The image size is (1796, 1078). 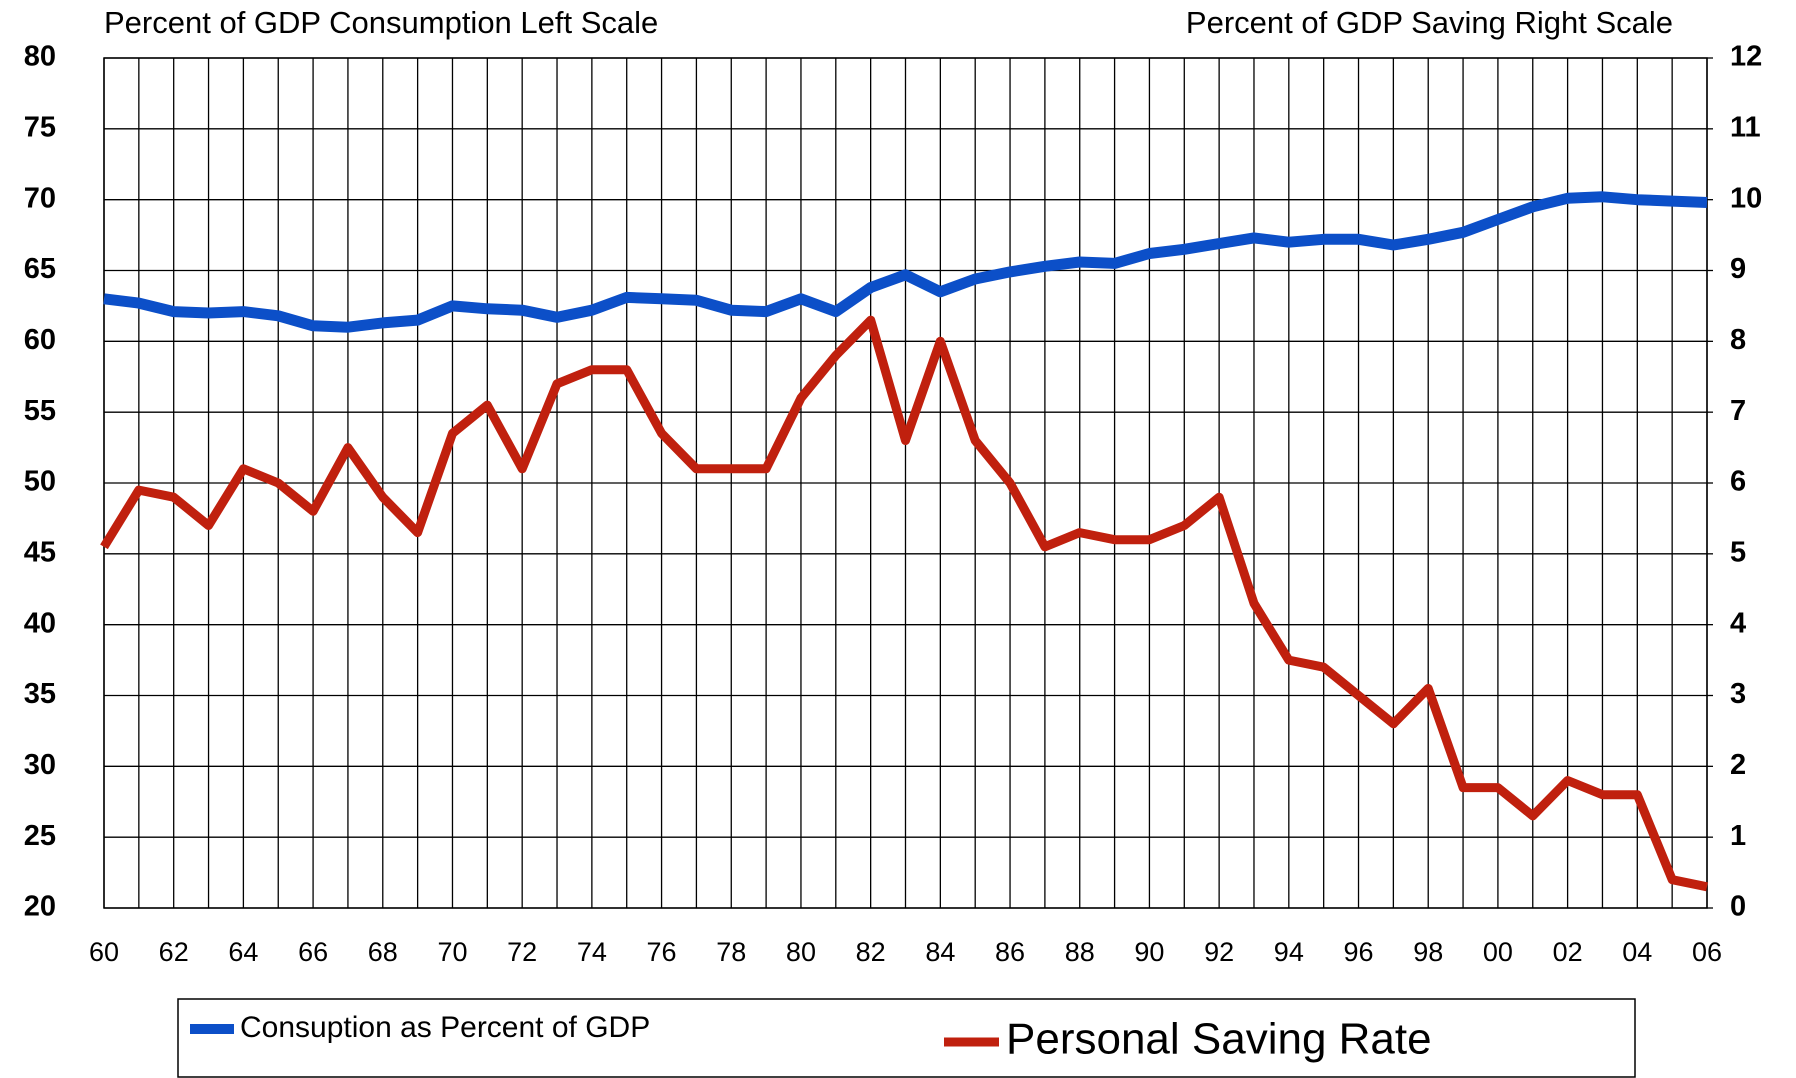 What do you see at coordinates (445, 1027) in the screenshot?
I see `legend-label: Consuption as Percent of GDP` at bounding box center [445, 1027].